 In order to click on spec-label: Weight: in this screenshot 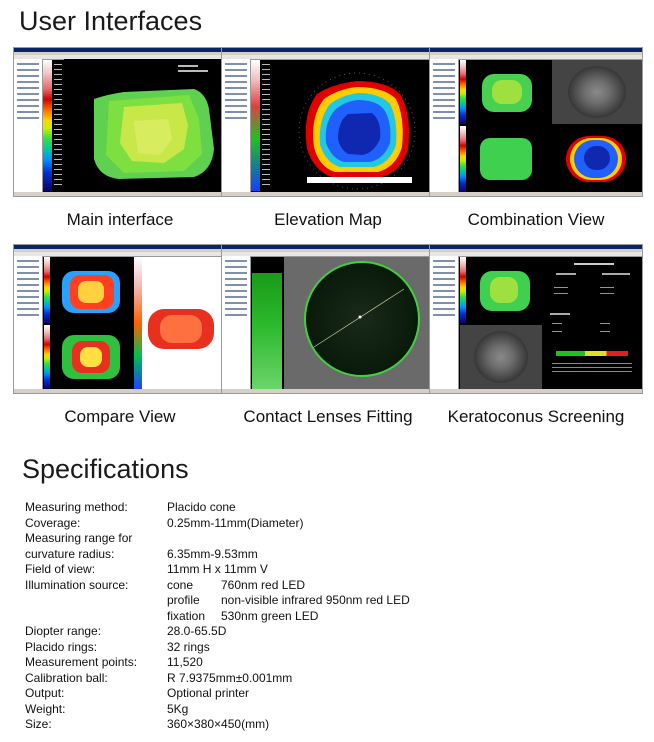, I will do `click(45, 708)`.